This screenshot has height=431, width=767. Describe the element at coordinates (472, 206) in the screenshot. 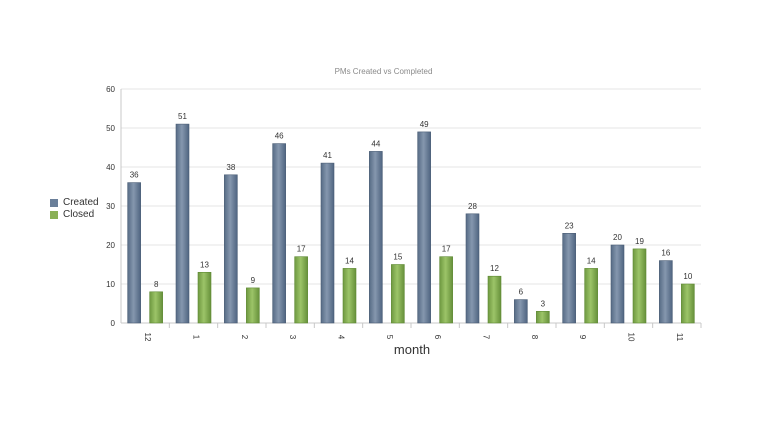

I see `data-label-created: 28` at that location.